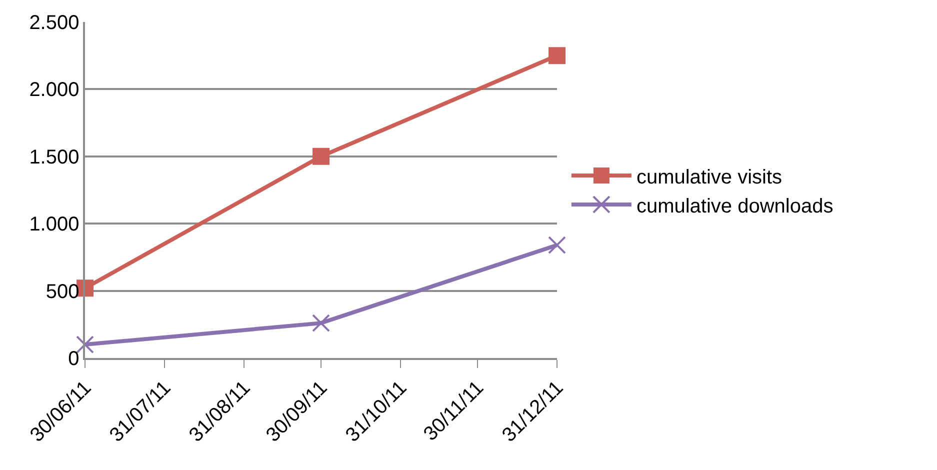 Image resolution: width=937 pixels, height=470 pixels. Describe the element at coordinates (74, 359) in the screenshot. I see `y-tick-label: 0` at that location.